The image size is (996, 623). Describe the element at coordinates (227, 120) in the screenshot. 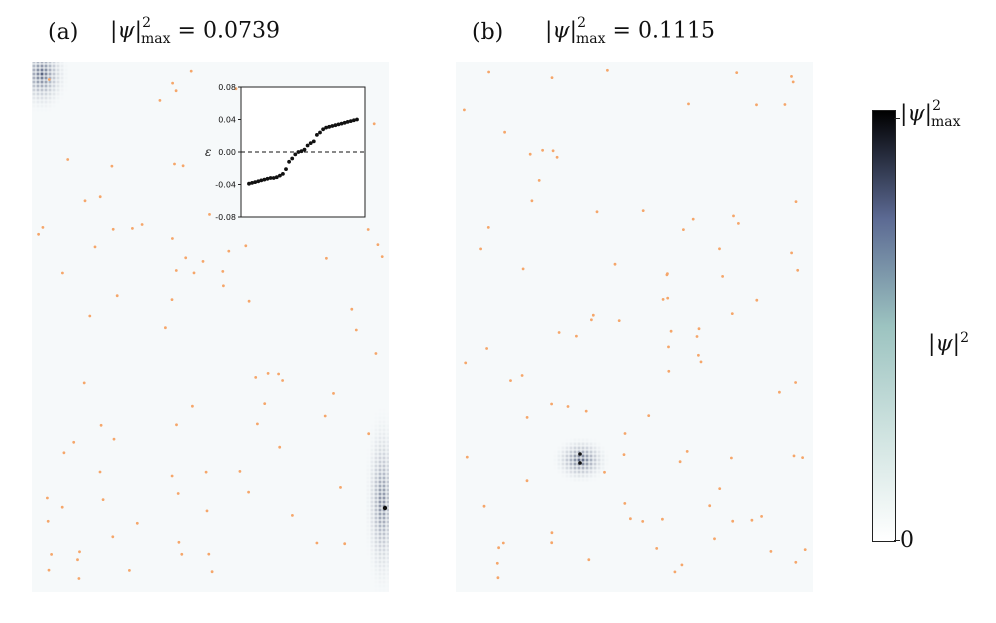

I see `inset-ytick-label: 0.04` at that location.